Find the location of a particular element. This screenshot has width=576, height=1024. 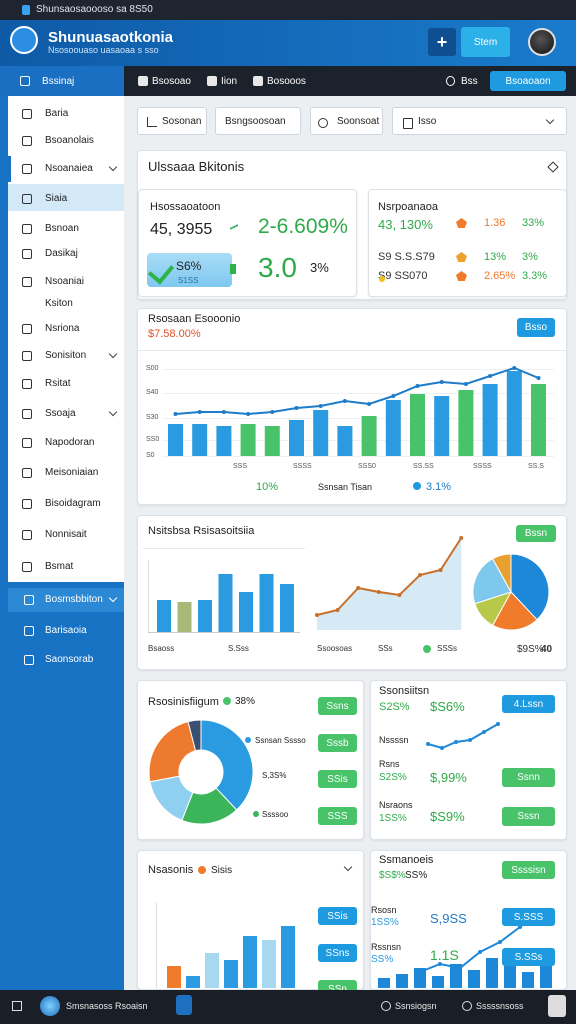

badge-value: S6% is located at coordinates (189, 266).